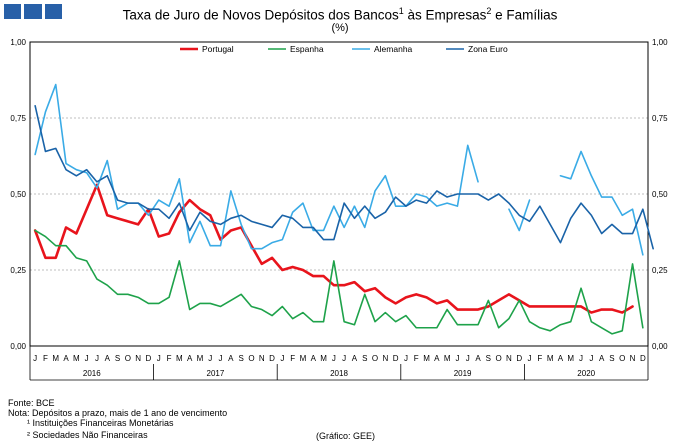  What do you see at coordinates (216, 373) in the screenshot?
I see `x-tick-label-year: 2017` at bounding box center [216, 373].